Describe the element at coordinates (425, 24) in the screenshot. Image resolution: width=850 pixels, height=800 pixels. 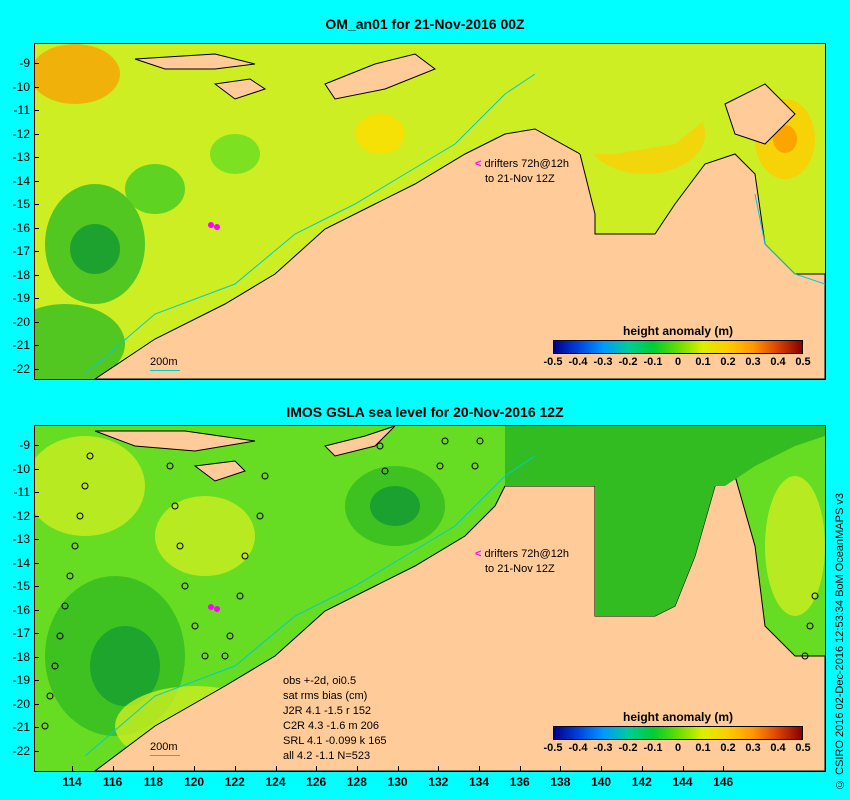
I see `map-title-top: OM_an01 for 21-Nov-2016 00Z` at that location.